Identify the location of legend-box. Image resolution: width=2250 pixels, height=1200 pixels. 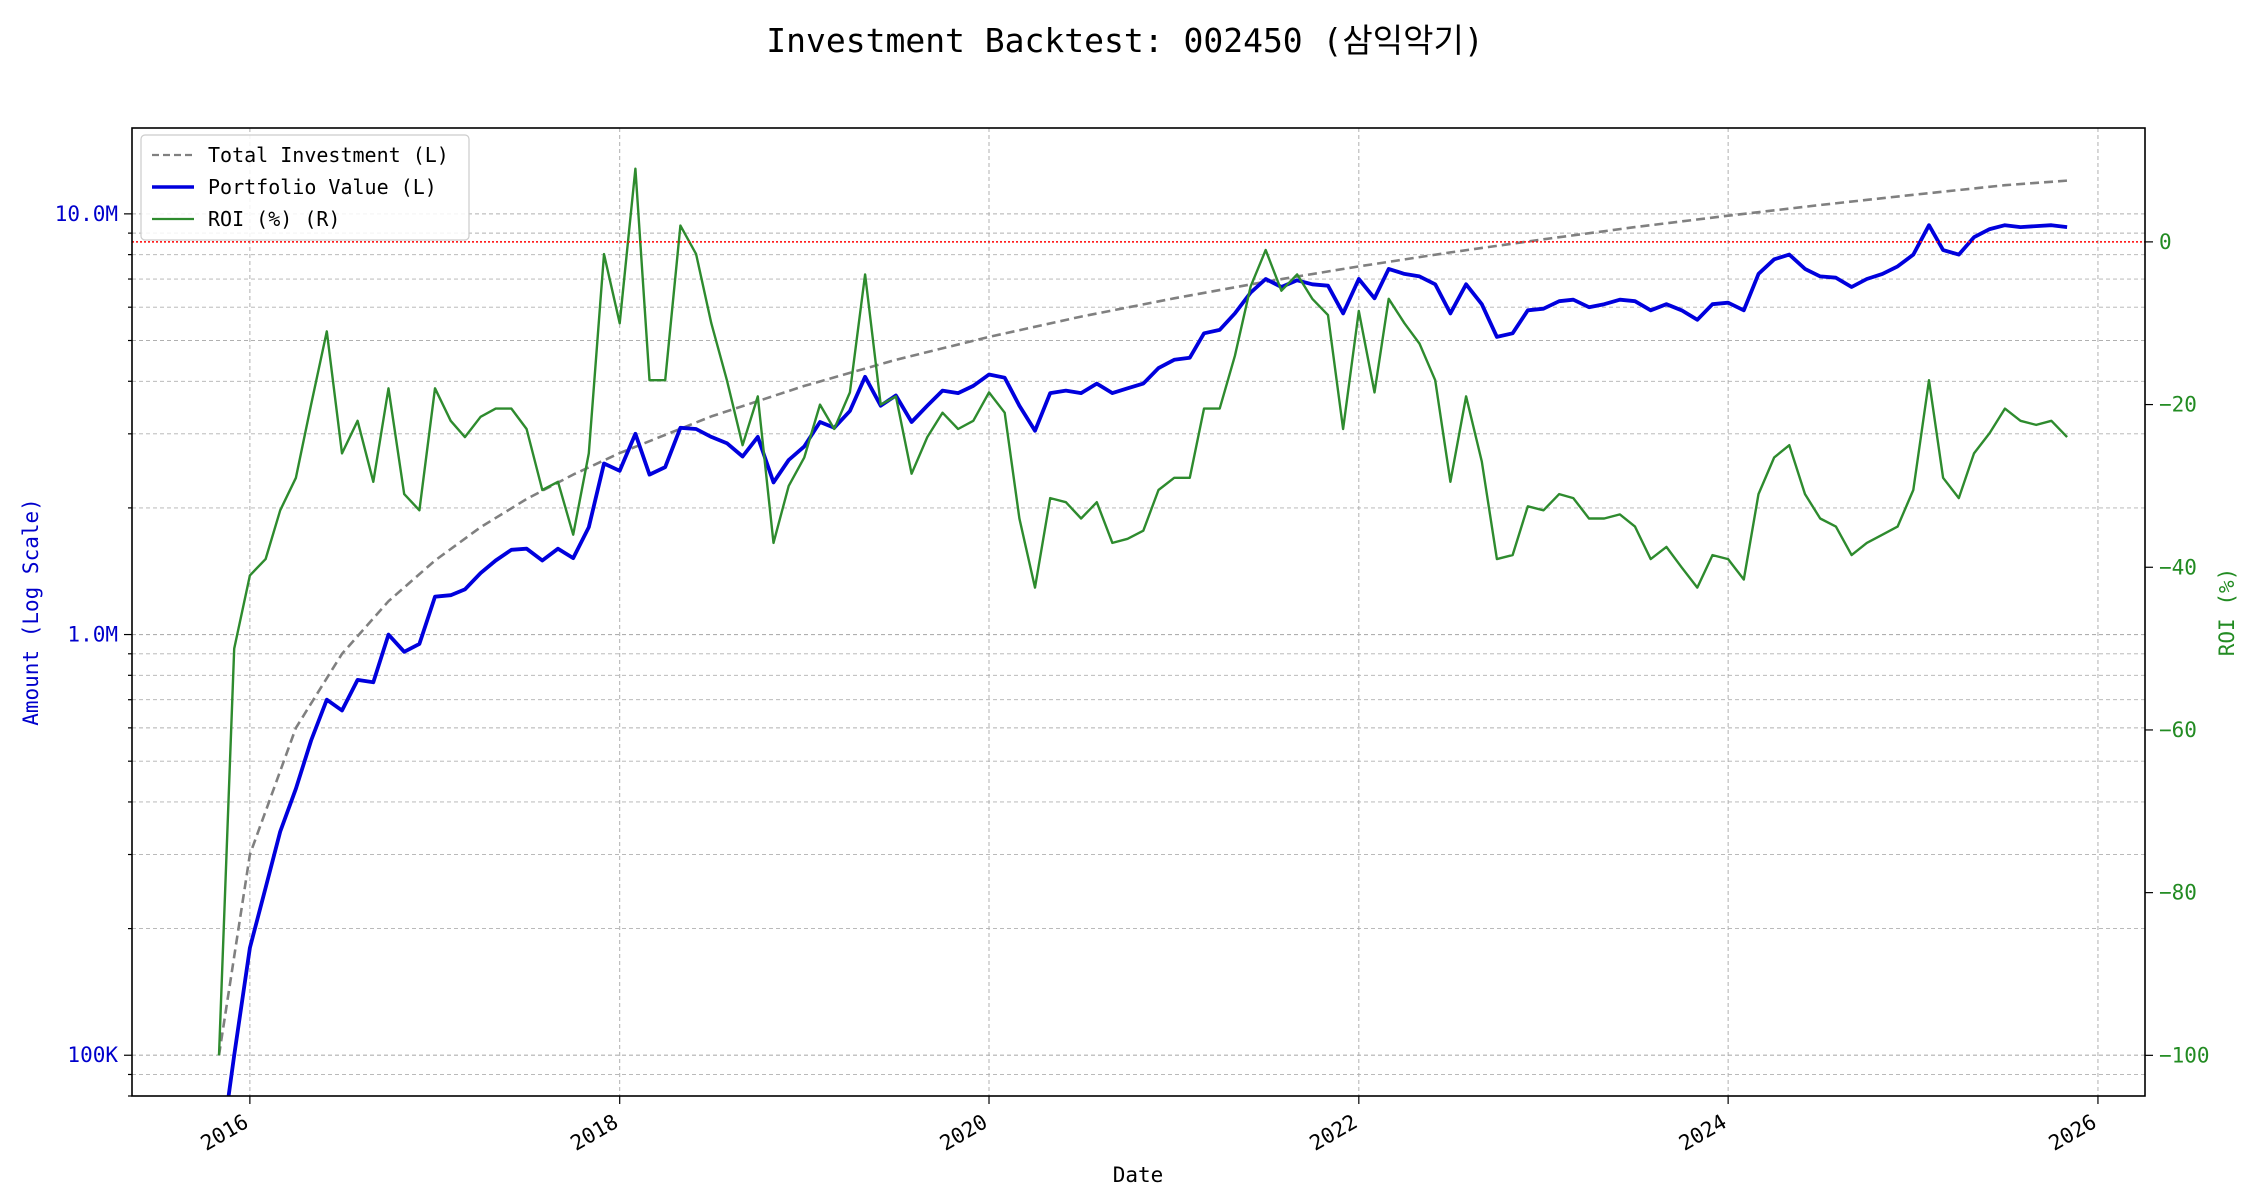
(305, 187).